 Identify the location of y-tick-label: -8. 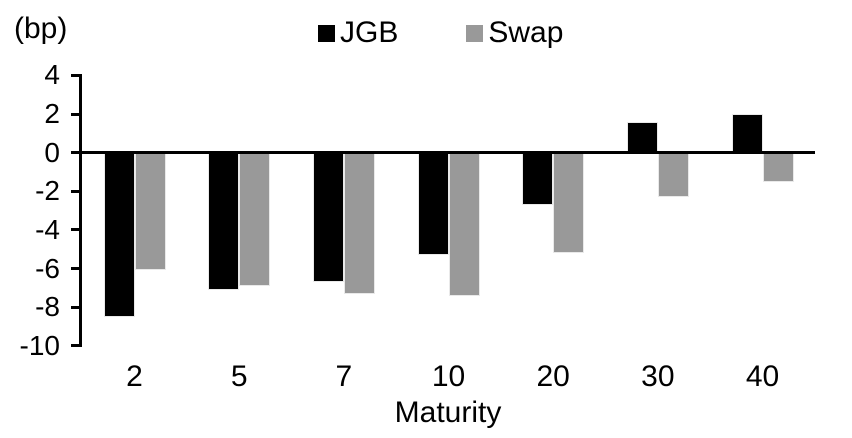
(47, 307).